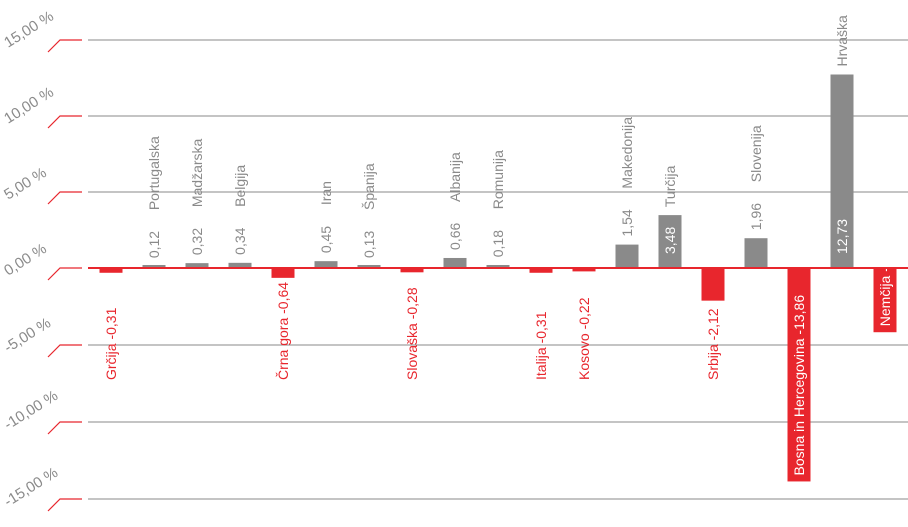 The width and height of the screenshot is (908, 527). I want to click on y-tick-label: 0,00 %, so click(25, 259).